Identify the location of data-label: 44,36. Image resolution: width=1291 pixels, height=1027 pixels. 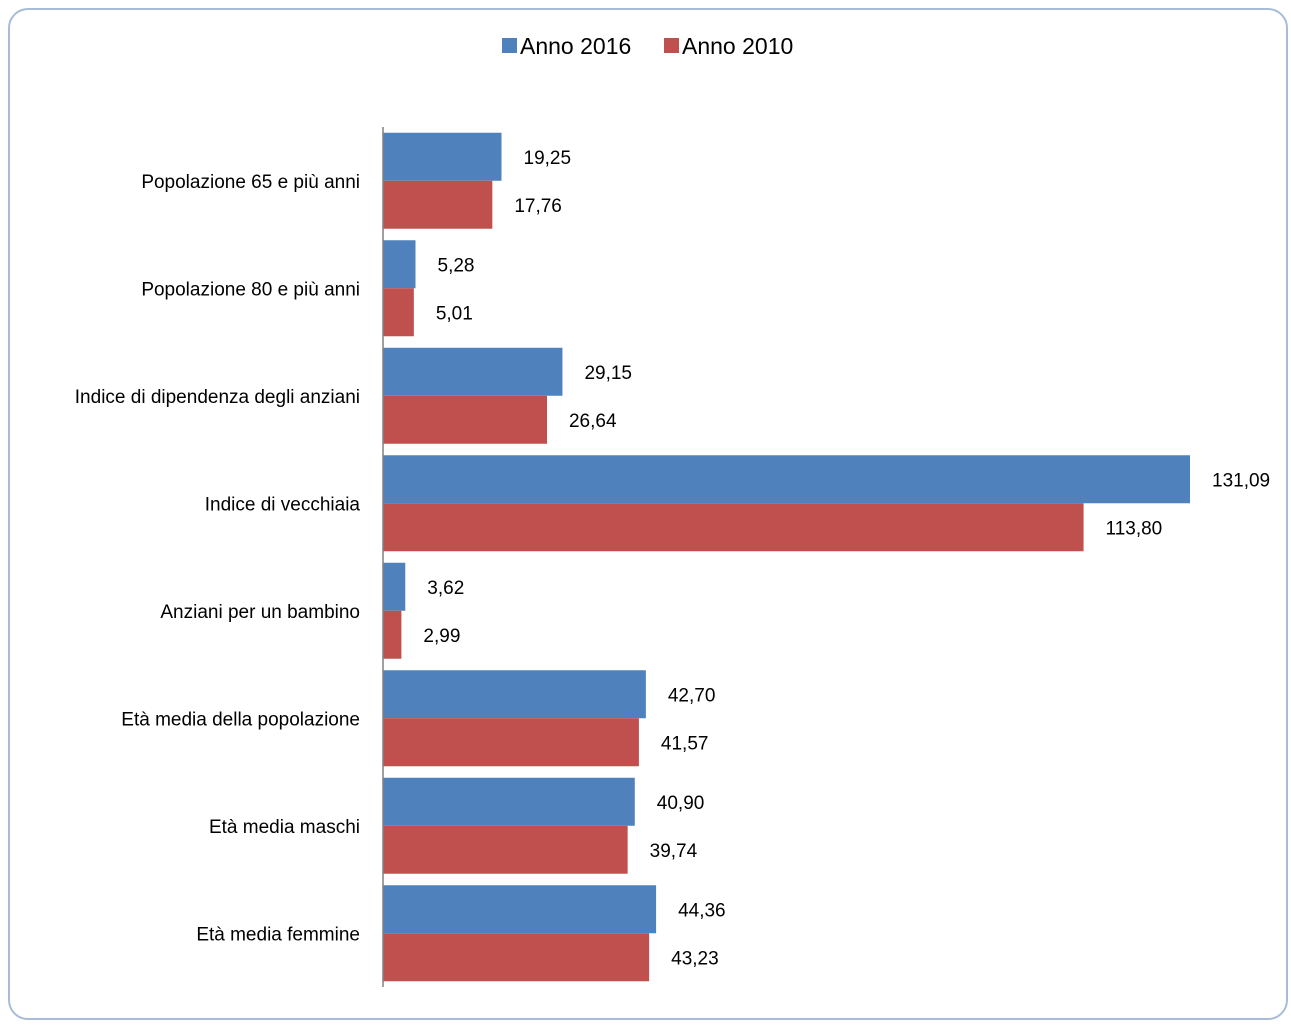
(702, 910).